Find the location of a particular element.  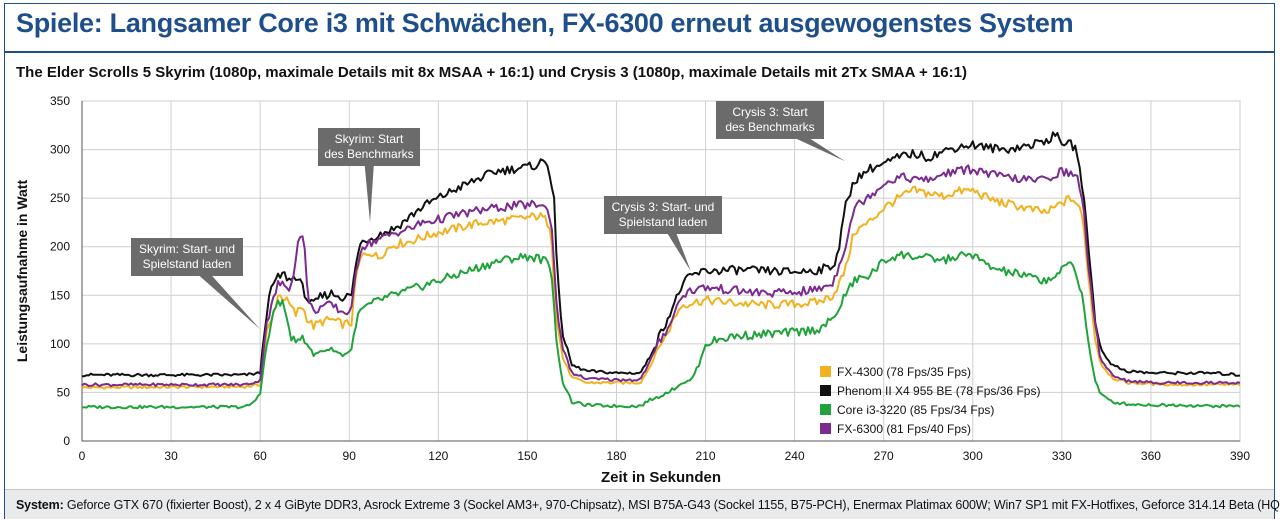

x-tick-label: 30 is located at coordinates (171, 456).